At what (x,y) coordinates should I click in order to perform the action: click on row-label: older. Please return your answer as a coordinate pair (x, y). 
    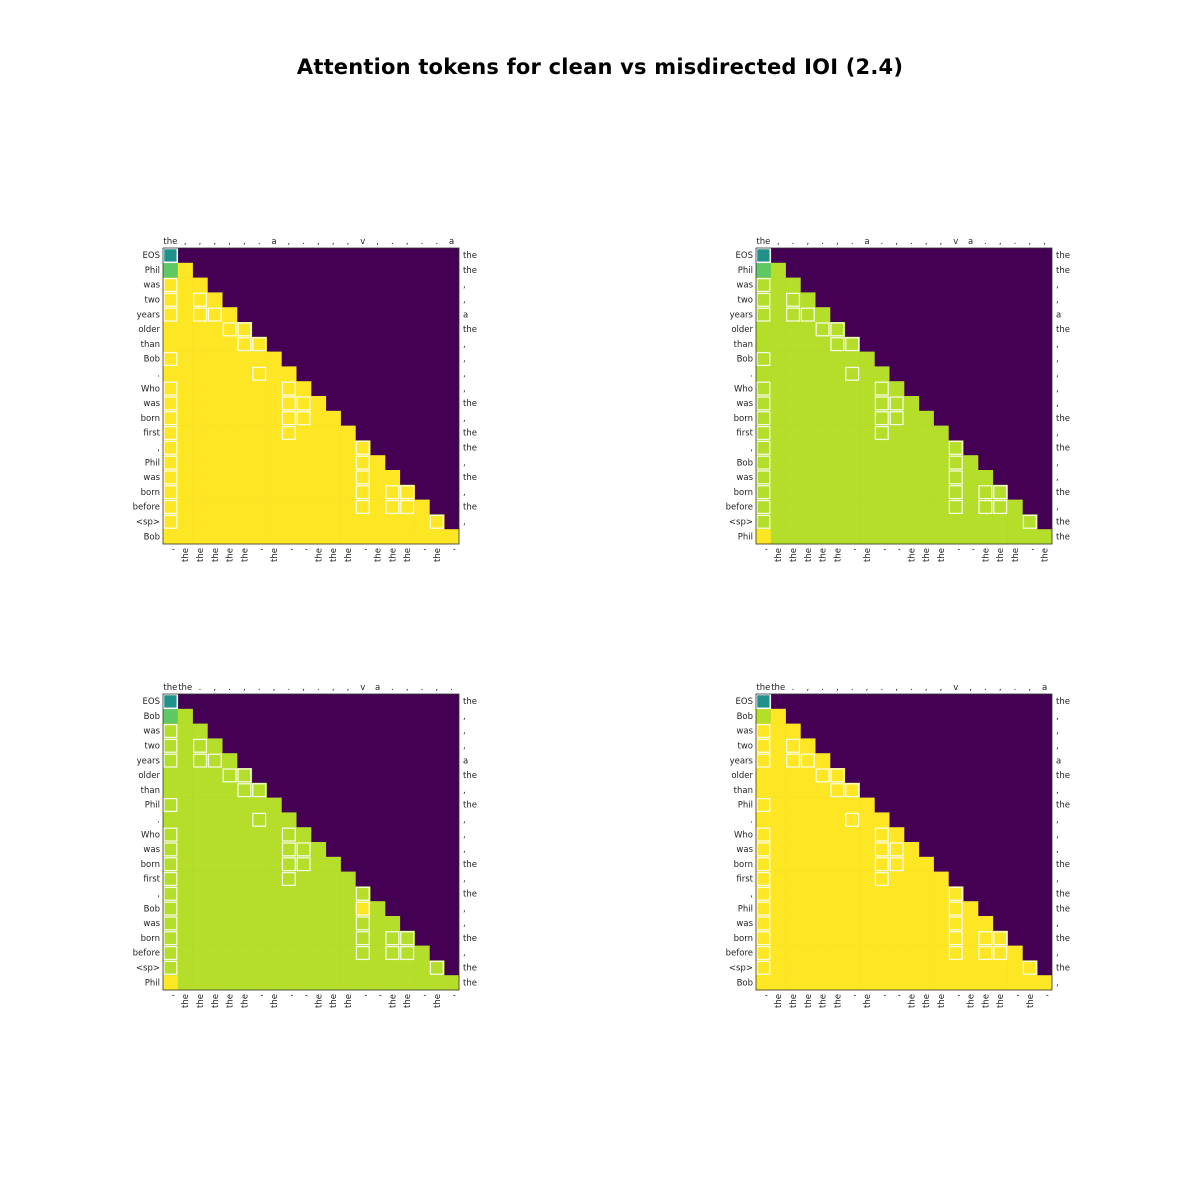
    Looking at the image, I should click on (149, 330).